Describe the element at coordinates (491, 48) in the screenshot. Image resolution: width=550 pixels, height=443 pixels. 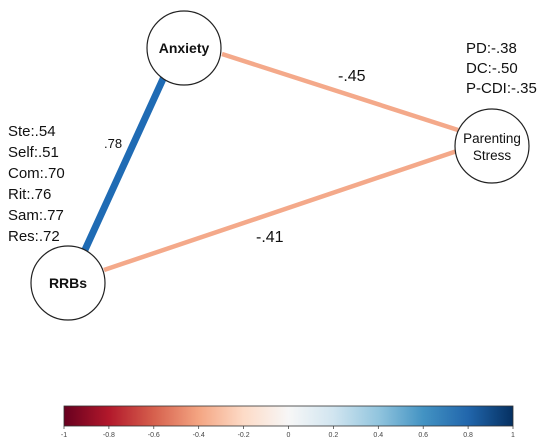
I see `parenting-loading-0: PD:-.38` at that location.